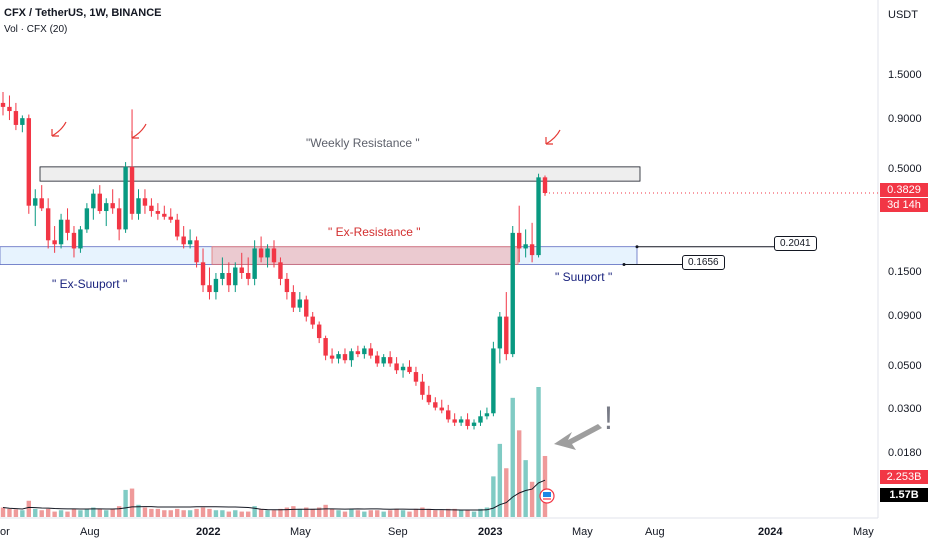  What do you see at coordinates (703, 262) in the screenshot?
I see `price-level-lower: 0.1656` at bounding box center [703, 262].